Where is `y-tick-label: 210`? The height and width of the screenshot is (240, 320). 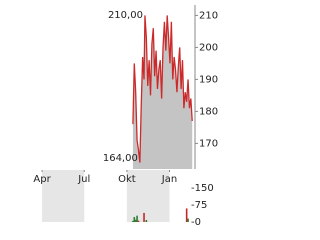 y-tick-label: 210 is located at coordinates (208, 15).